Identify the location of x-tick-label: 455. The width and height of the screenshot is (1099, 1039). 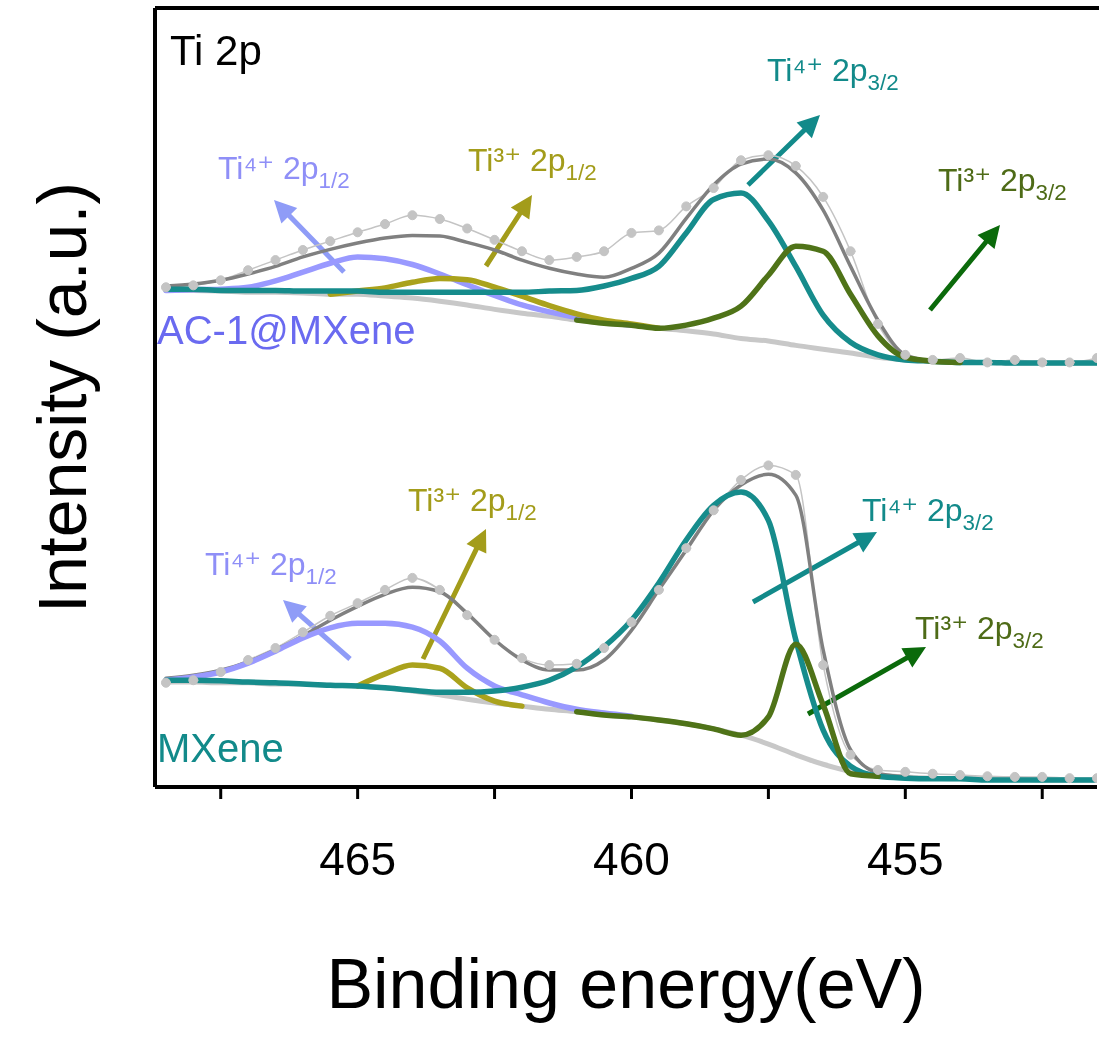
(905, 859).